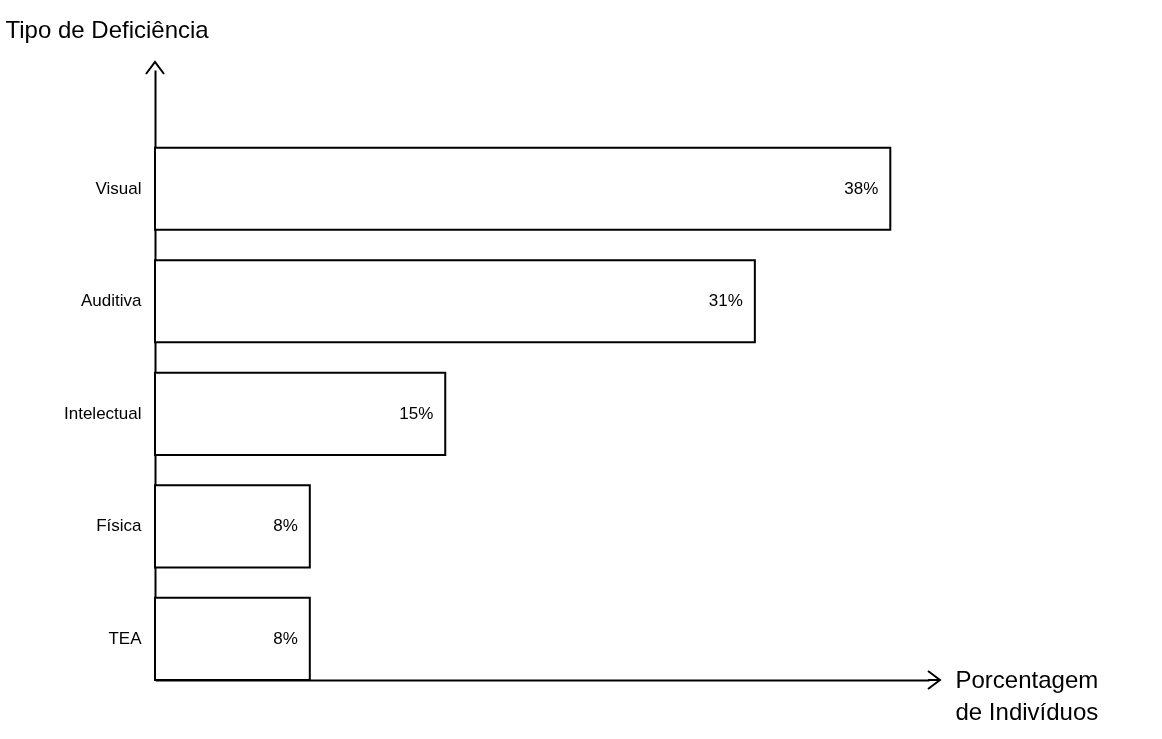  I want to click on y-tick-label: Física, so click(119, 526).